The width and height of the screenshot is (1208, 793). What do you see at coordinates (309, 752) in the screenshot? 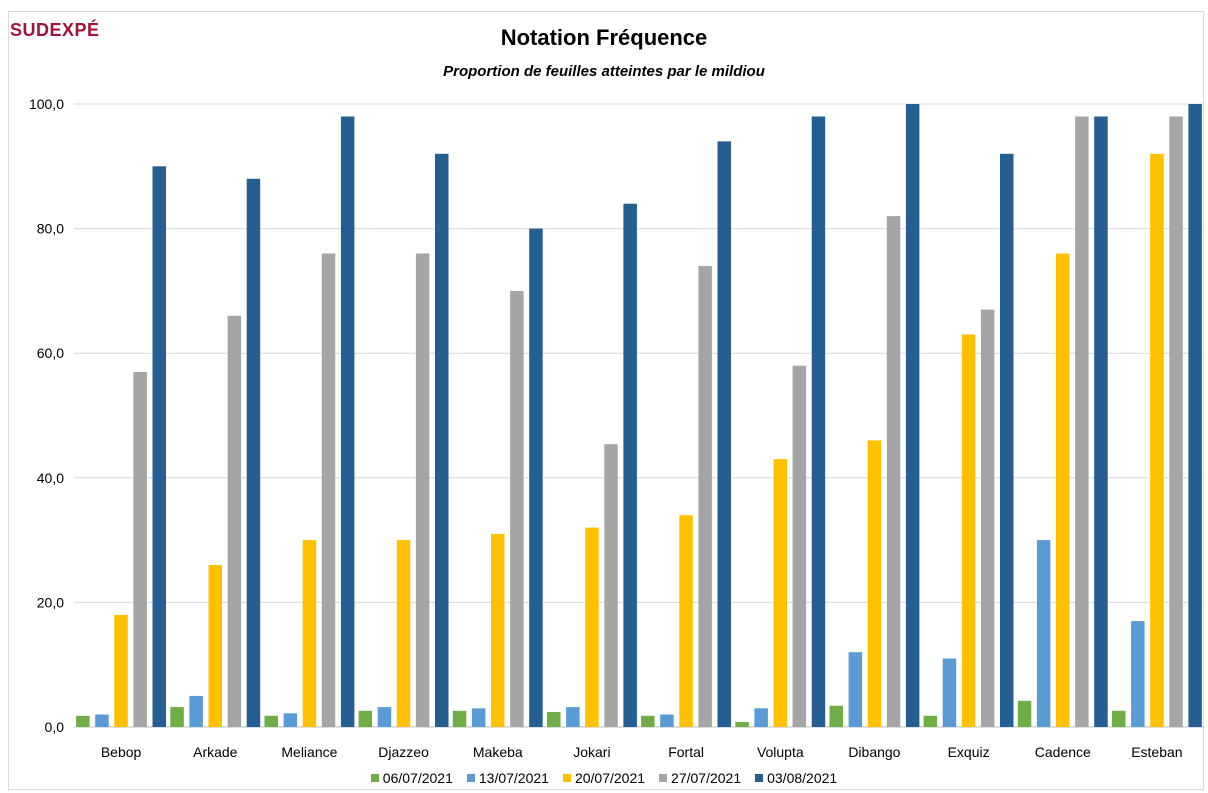
I see `x-tick-label: Meliance` at bounding box center [309, 752].